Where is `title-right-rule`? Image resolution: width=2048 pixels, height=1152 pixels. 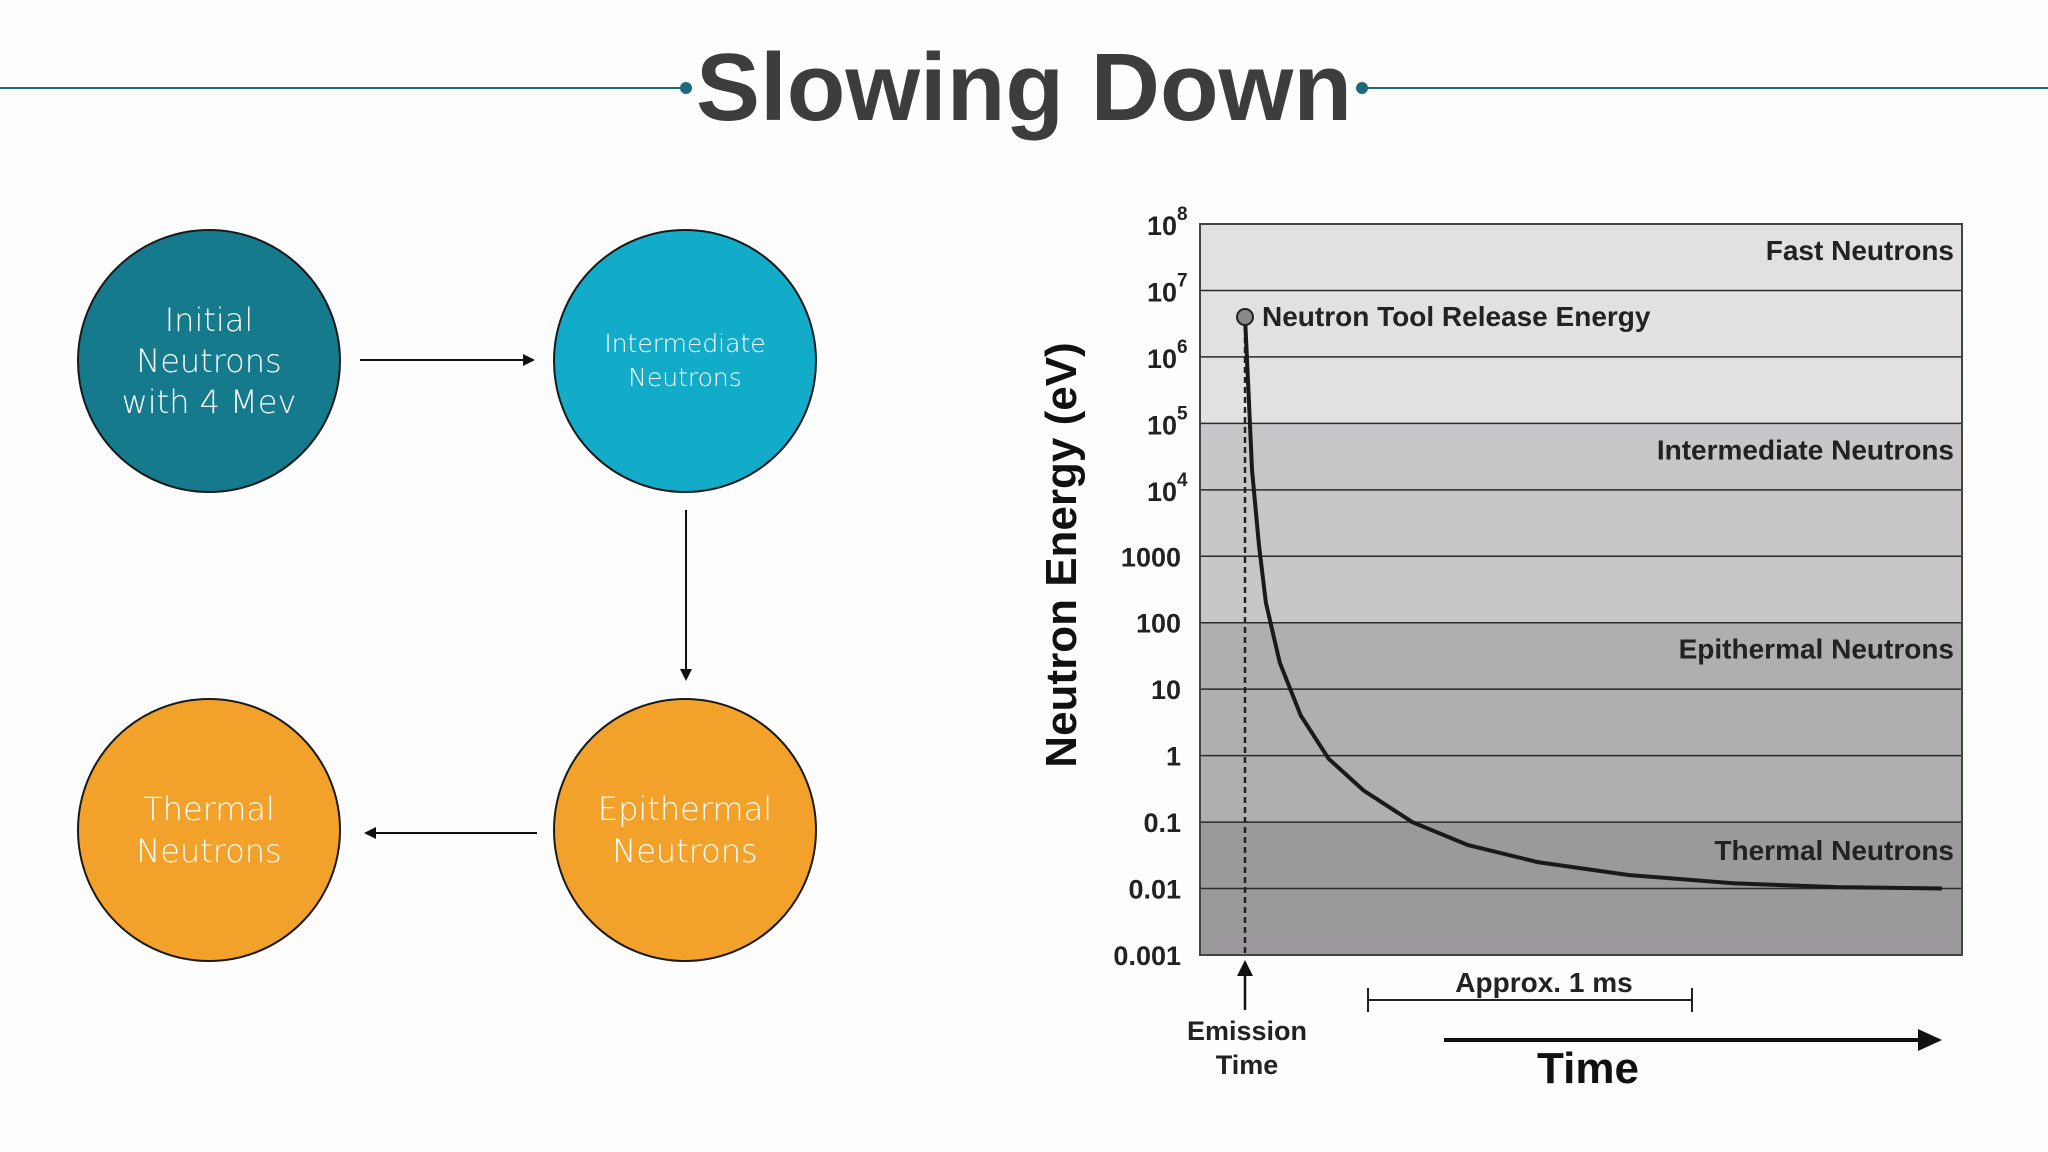 title-right-rule is located at coordinates (1706, 88).